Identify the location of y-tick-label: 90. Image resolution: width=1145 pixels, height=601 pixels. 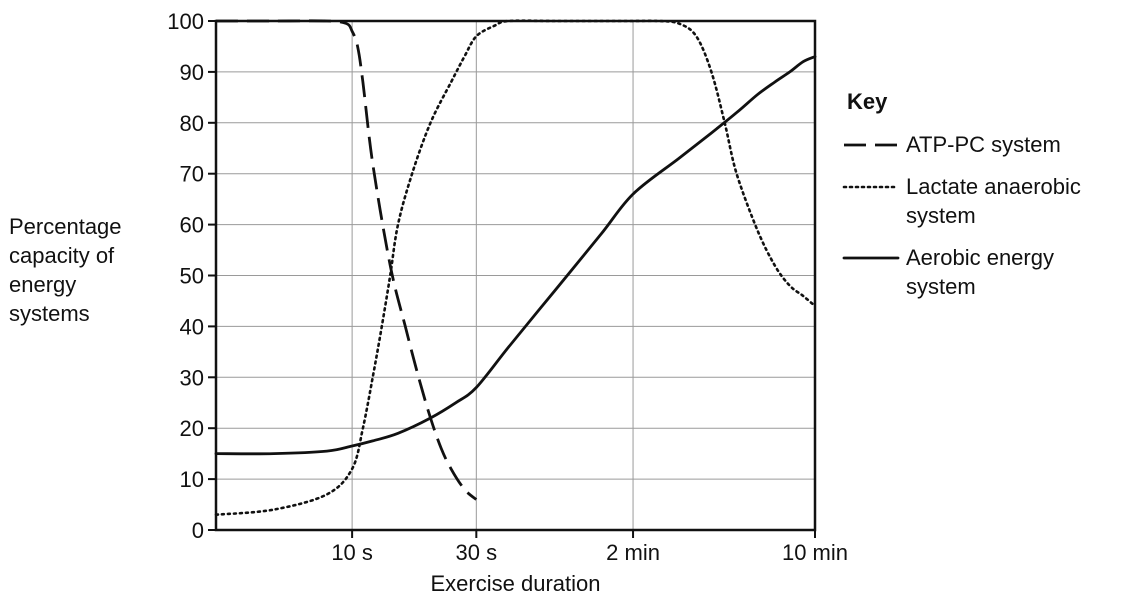
(192, 72).